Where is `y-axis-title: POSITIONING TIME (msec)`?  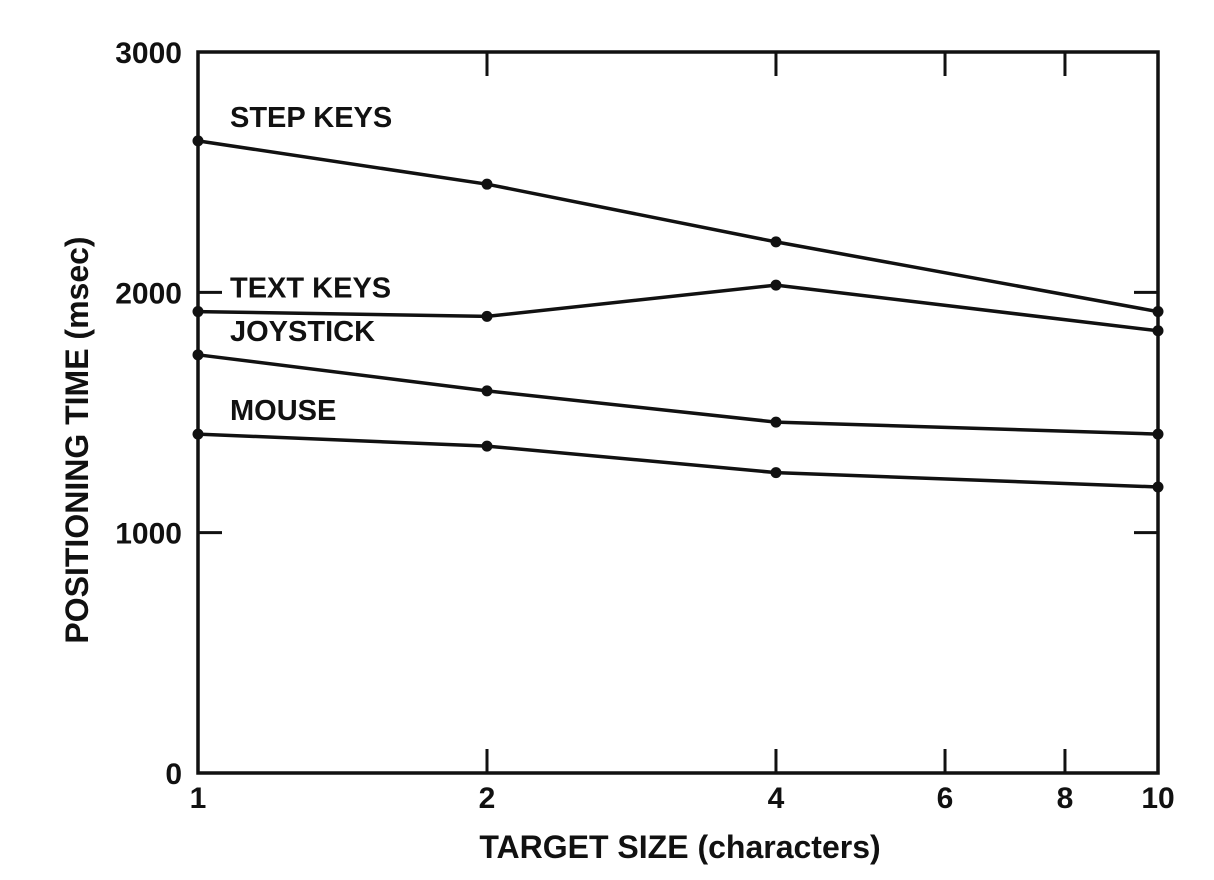
y-axis-title: POSITIONING TIME (msec) is located at coordinates (77, 439).